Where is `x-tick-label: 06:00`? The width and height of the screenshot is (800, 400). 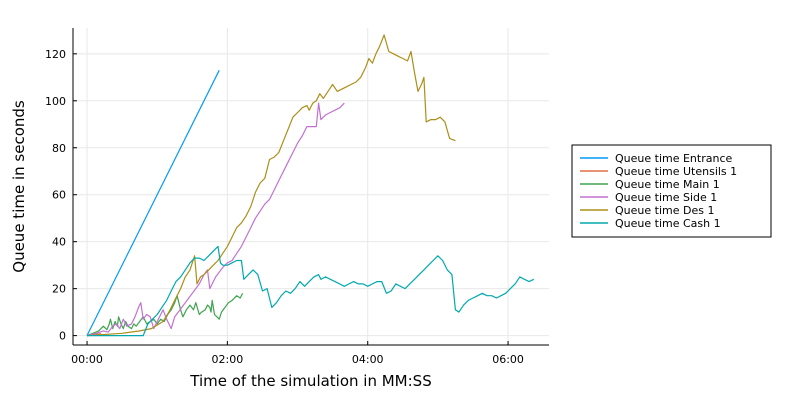
x-tick-label: 06:00 is located at coordinates (508, 359).